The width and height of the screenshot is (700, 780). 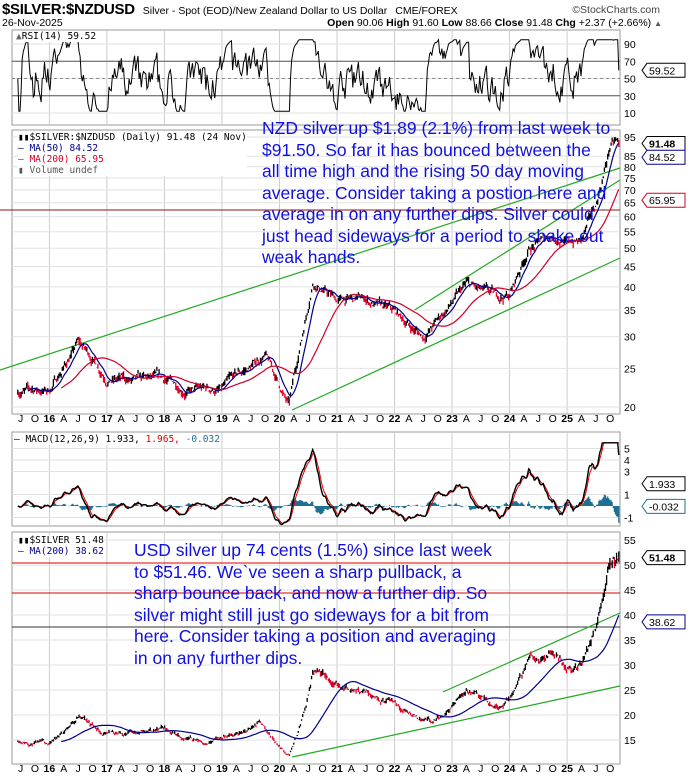 What do you see at coordinates (117, 439) in the screenshot?
I see `macd-legend: — MACD(12,26,9) 1.933, 1.965, -0.032` at bounding box center [117, 439].